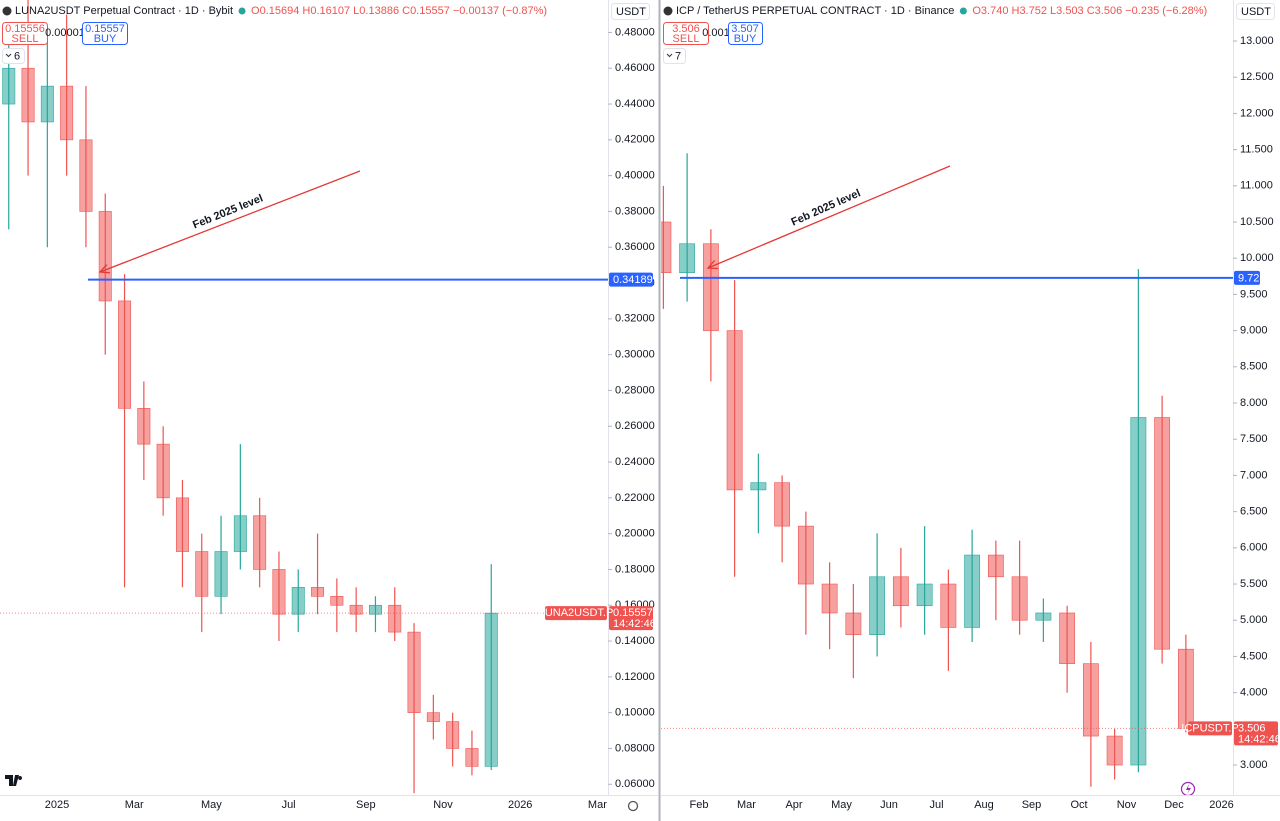 The width and height of the screenshot is (1280, 821). I want to click on y-tick-label: 0.08000, so click(635, 748).